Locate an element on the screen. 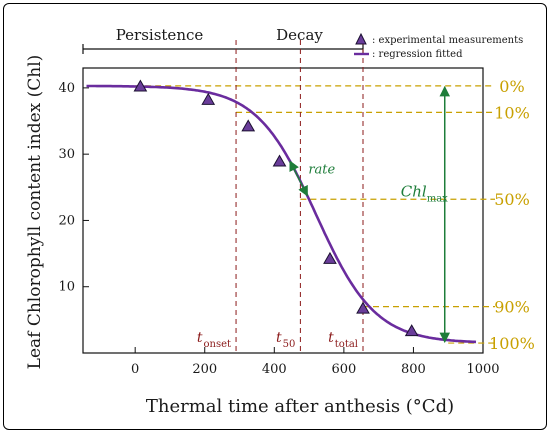  y-tick-label: 40 is located at coordinates (66, 88).